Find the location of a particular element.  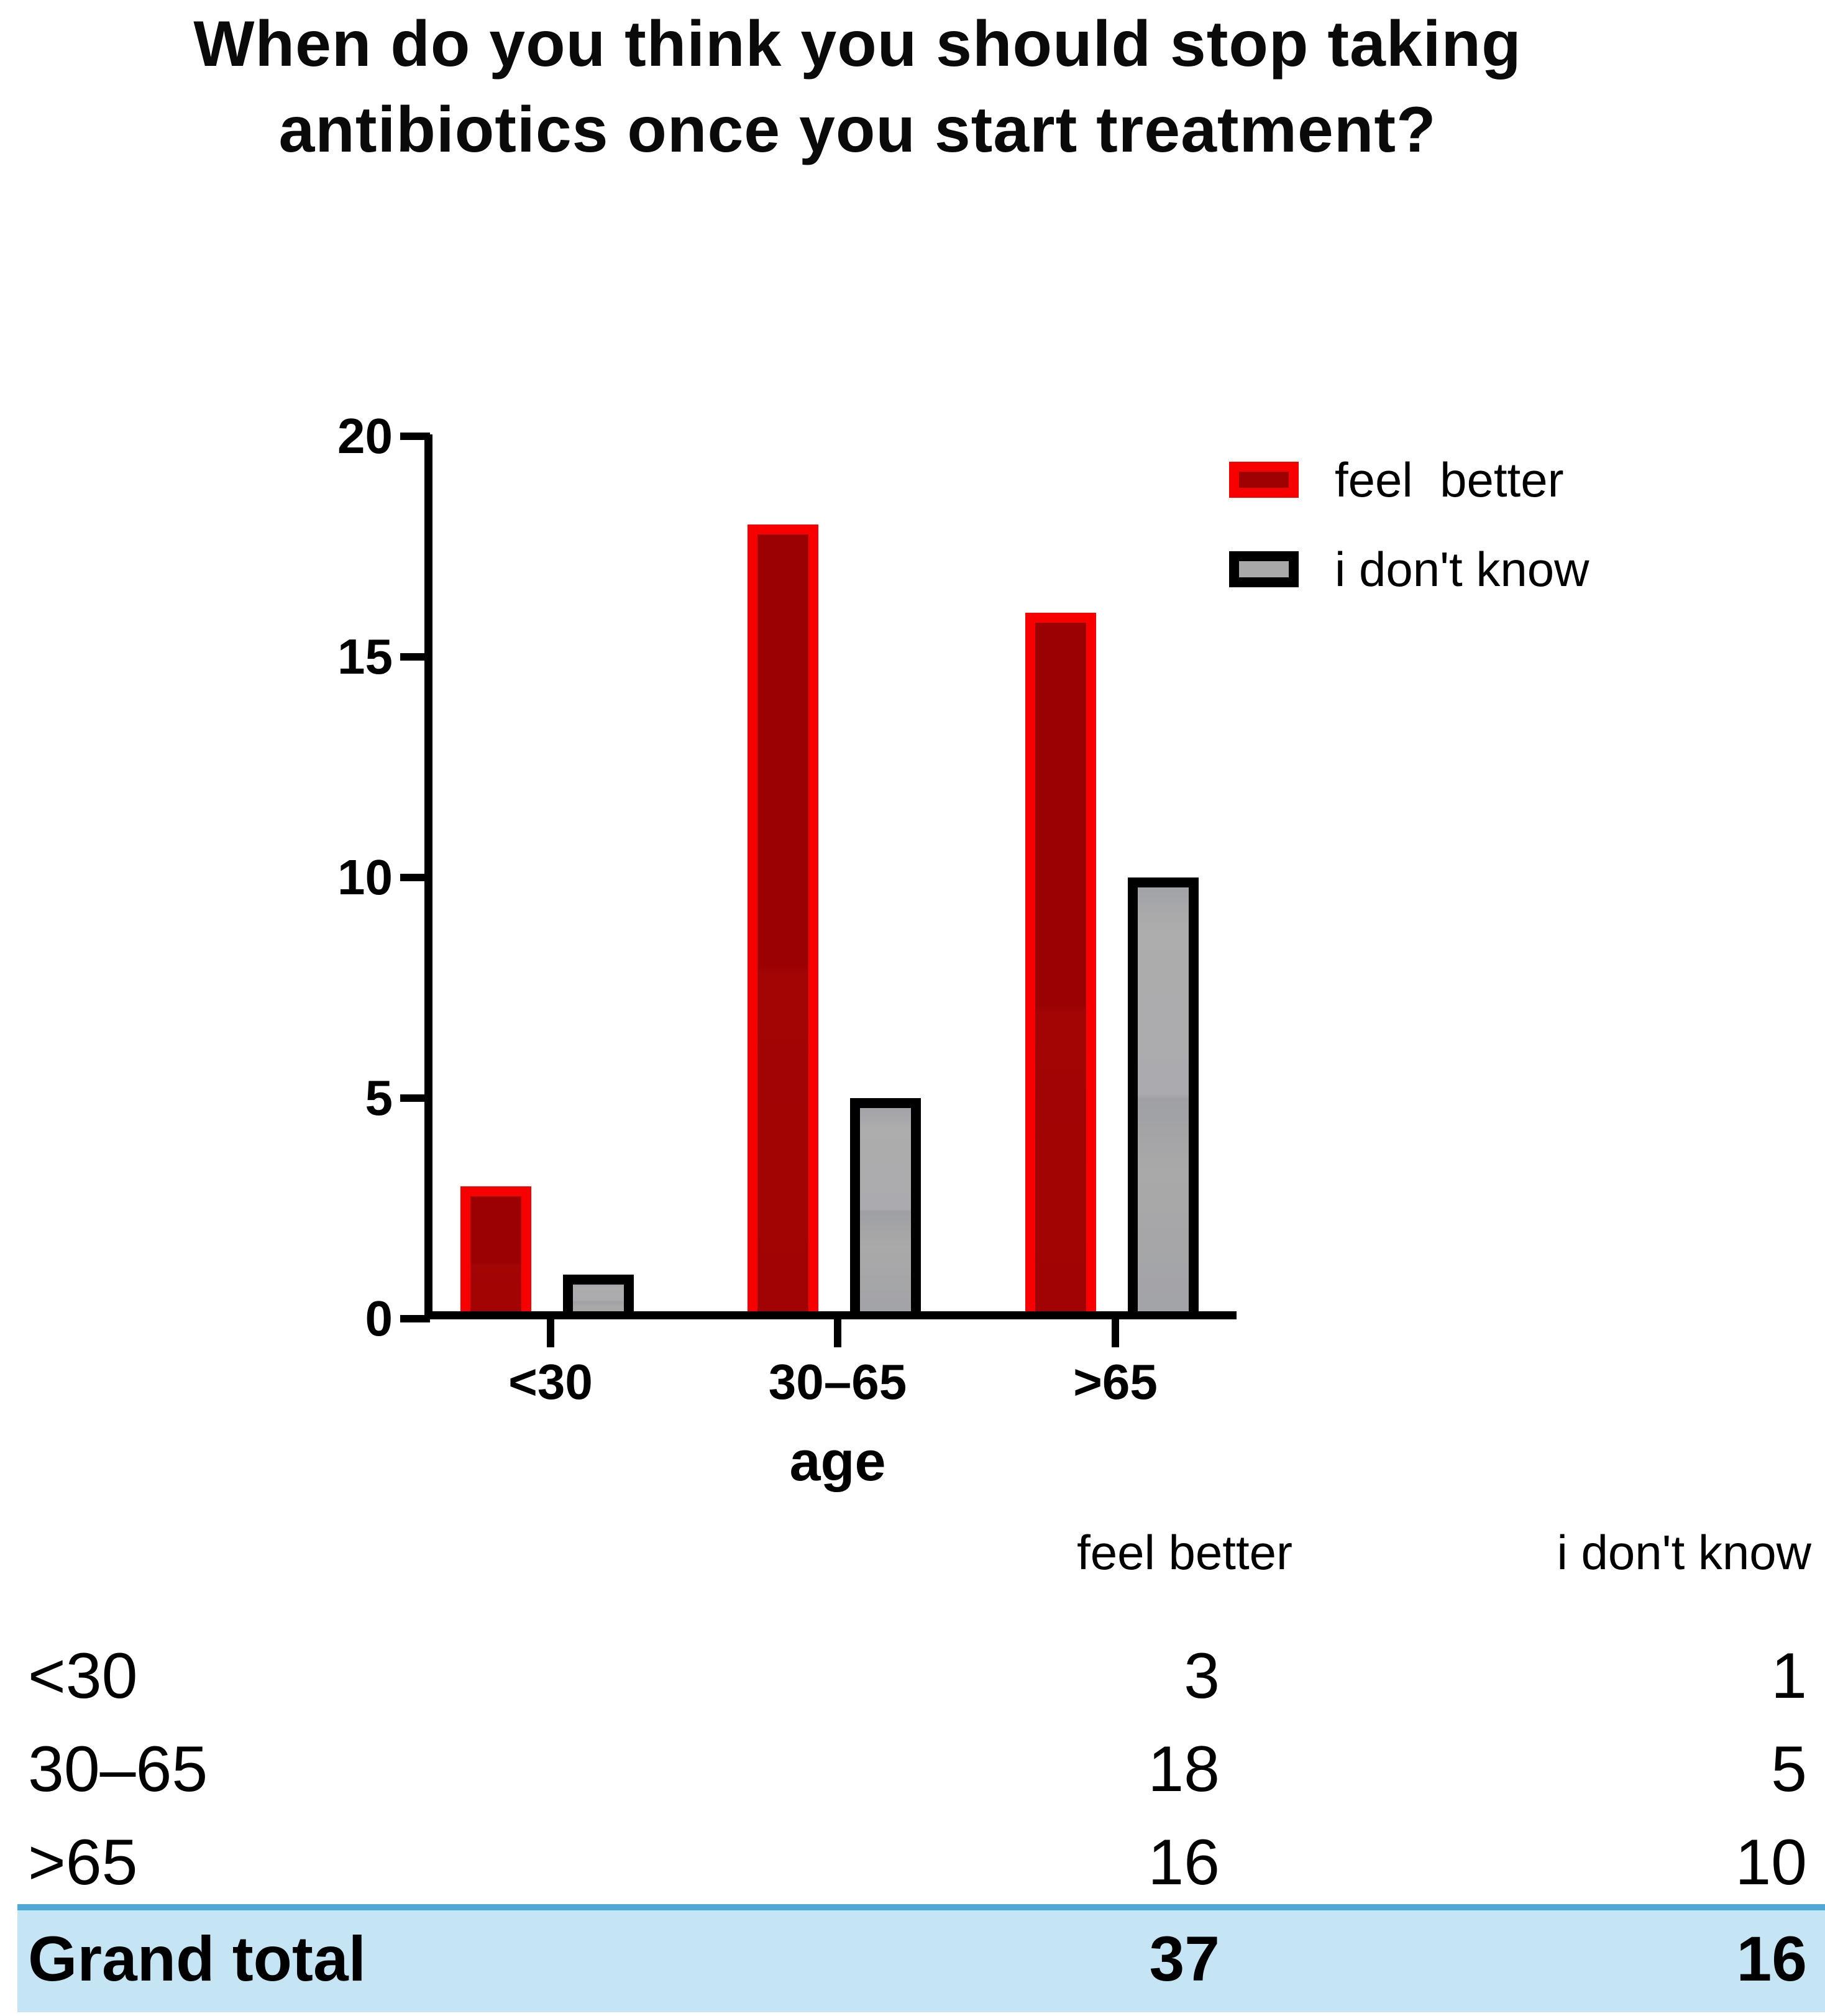

legend: feel better i don't know is located at coordinates (1409, 547).